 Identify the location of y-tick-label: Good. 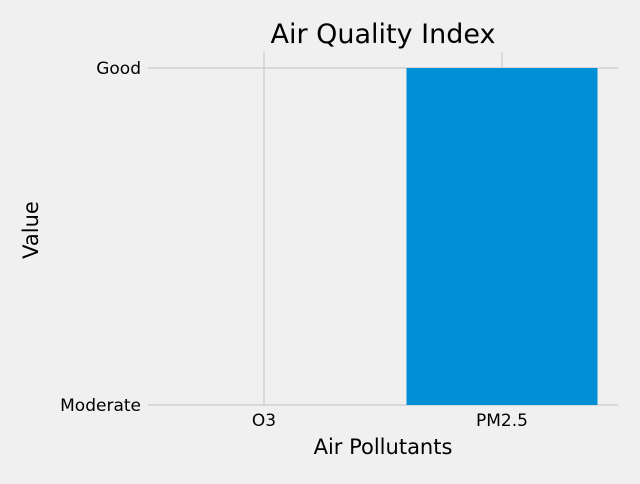
(118, 69).